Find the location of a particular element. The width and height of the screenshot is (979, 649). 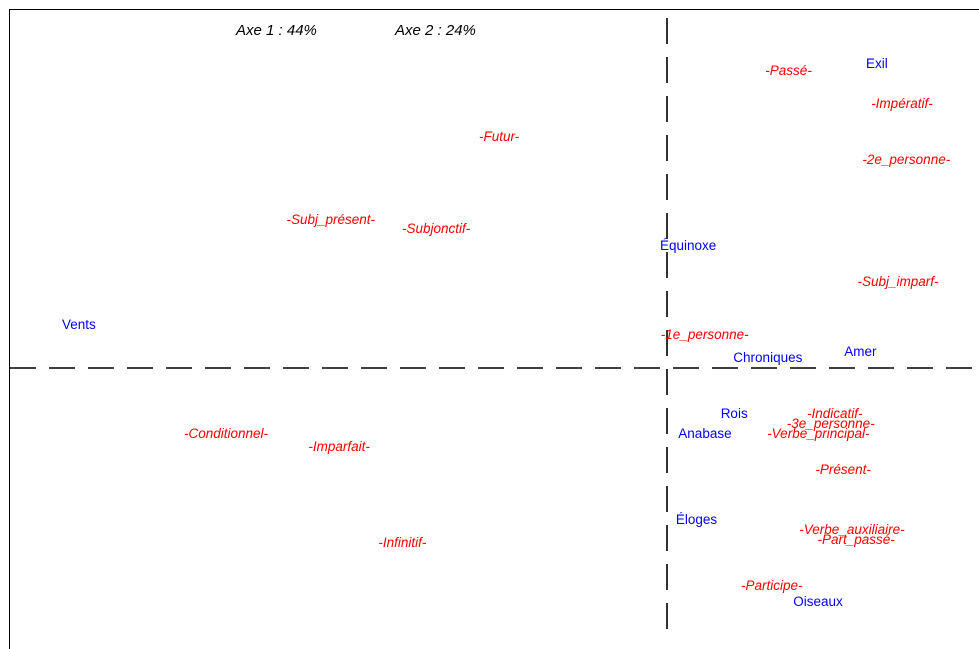

observation-label: Exil is located at coordinates (877, 64).